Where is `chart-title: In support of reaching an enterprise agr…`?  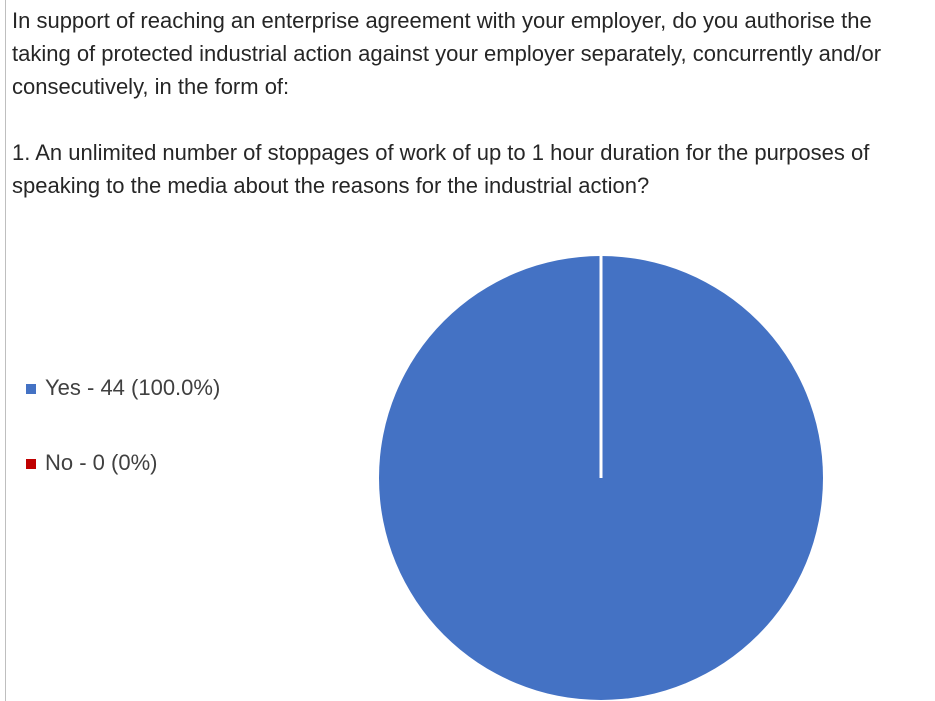
chart-title: In support of reaching an enterprise agr… is located at coordinates (447, 53).